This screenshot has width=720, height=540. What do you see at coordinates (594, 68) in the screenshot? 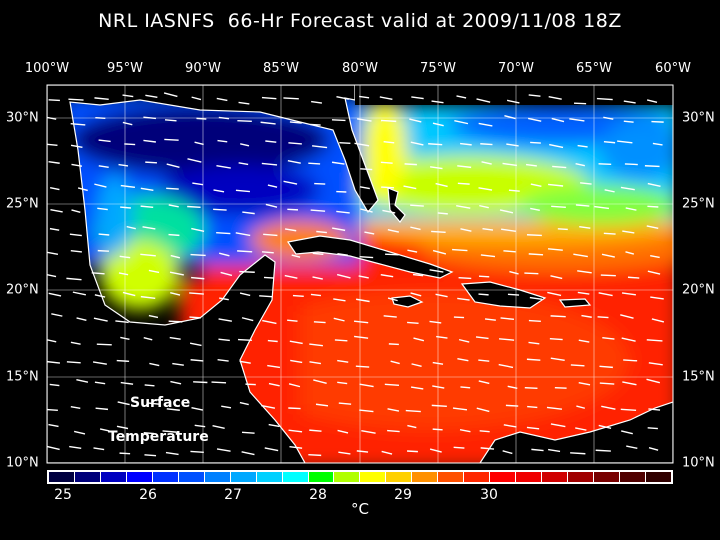
I see `lon-label: 65°W` at bounding box center [594, 68].